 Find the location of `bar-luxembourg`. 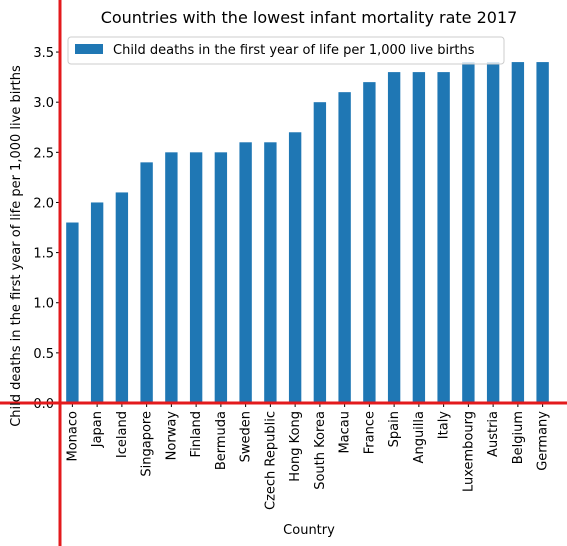

bar-luxembourg is located at coordinates (468, 232).